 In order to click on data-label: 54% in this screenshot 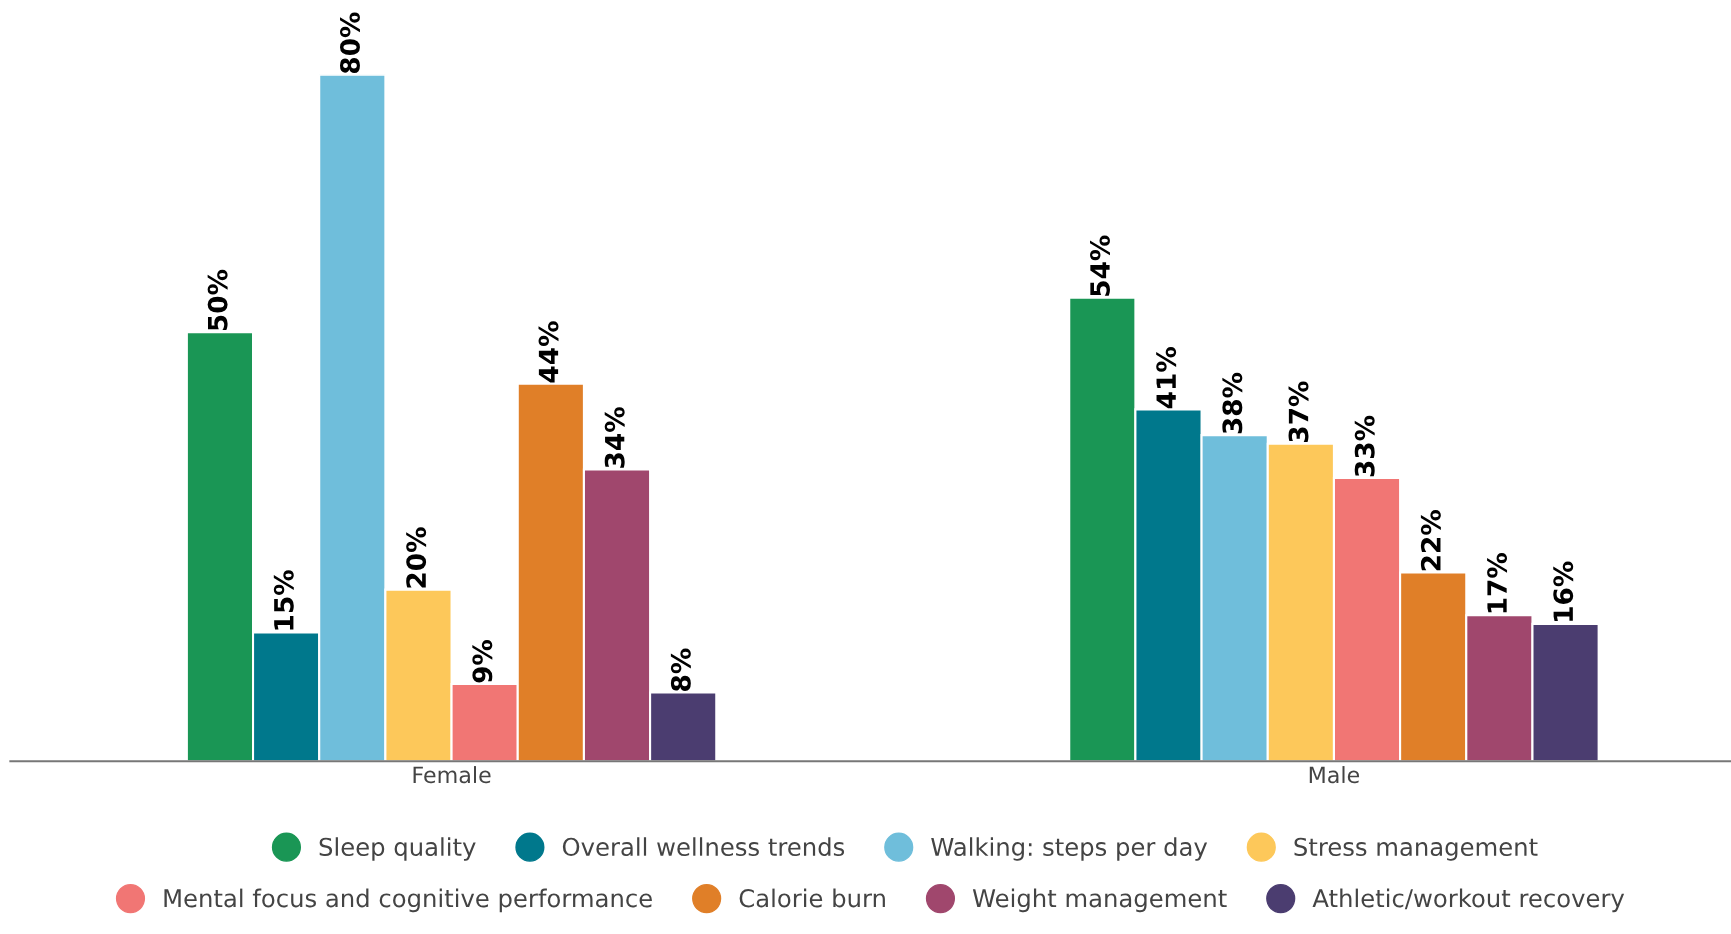, I will do `click(1100, 265)`.